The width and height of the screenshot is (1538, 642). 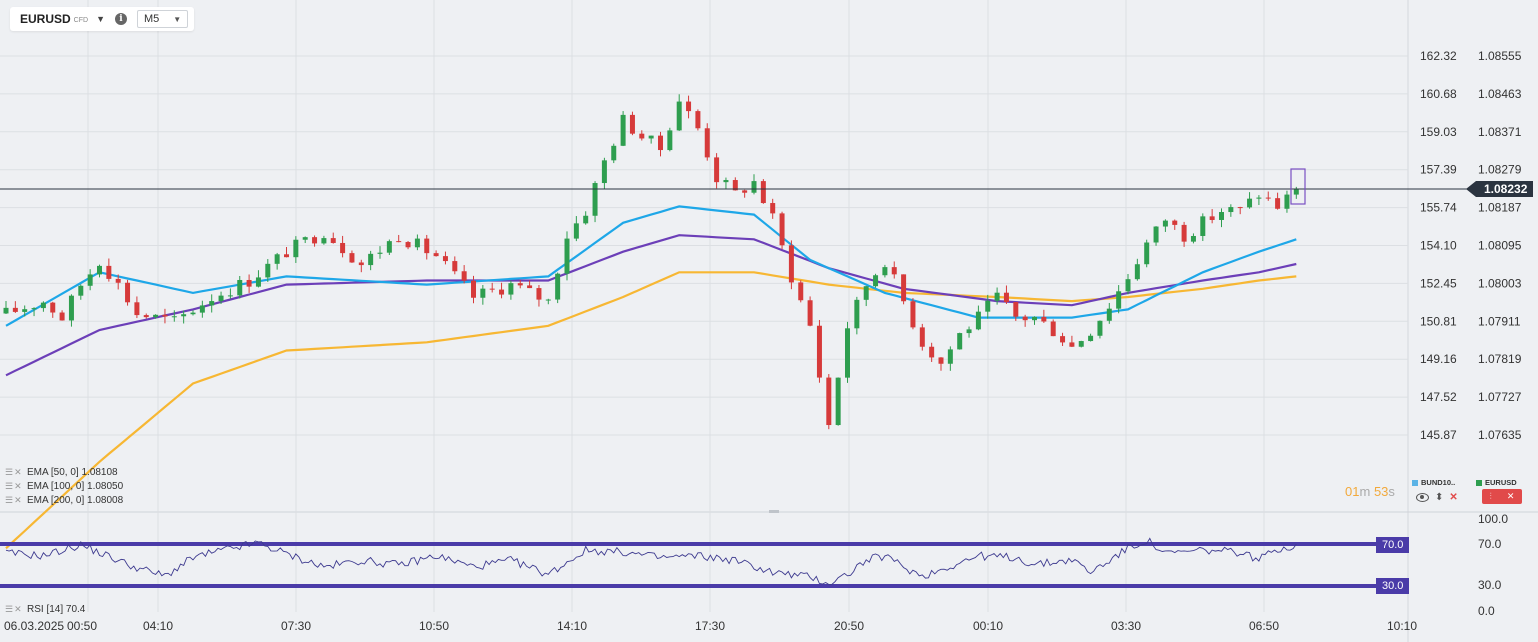 I want to click on current-candle-highlight, so click(x=1298, y=186).